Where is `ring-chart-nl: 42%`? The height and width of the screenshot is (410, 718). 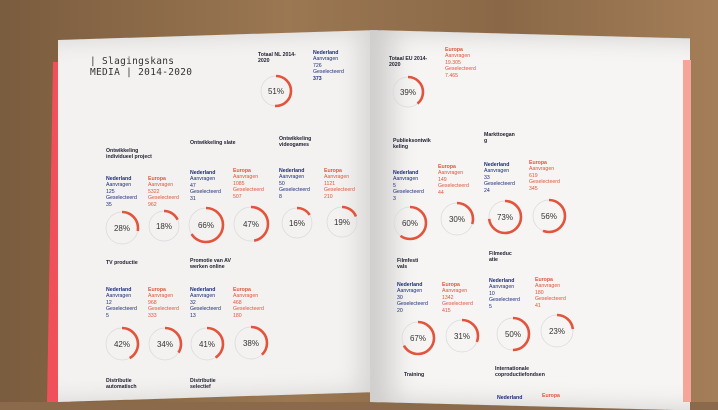 ring-chart-nl: 42% is located at coordinates (122, 344).